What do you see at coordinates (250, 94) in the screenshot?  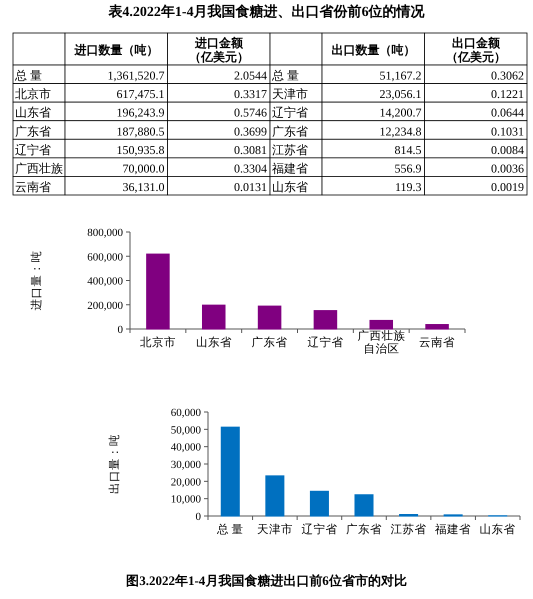 I see `data-label: 0.3317` at bounding box center [250, 94].